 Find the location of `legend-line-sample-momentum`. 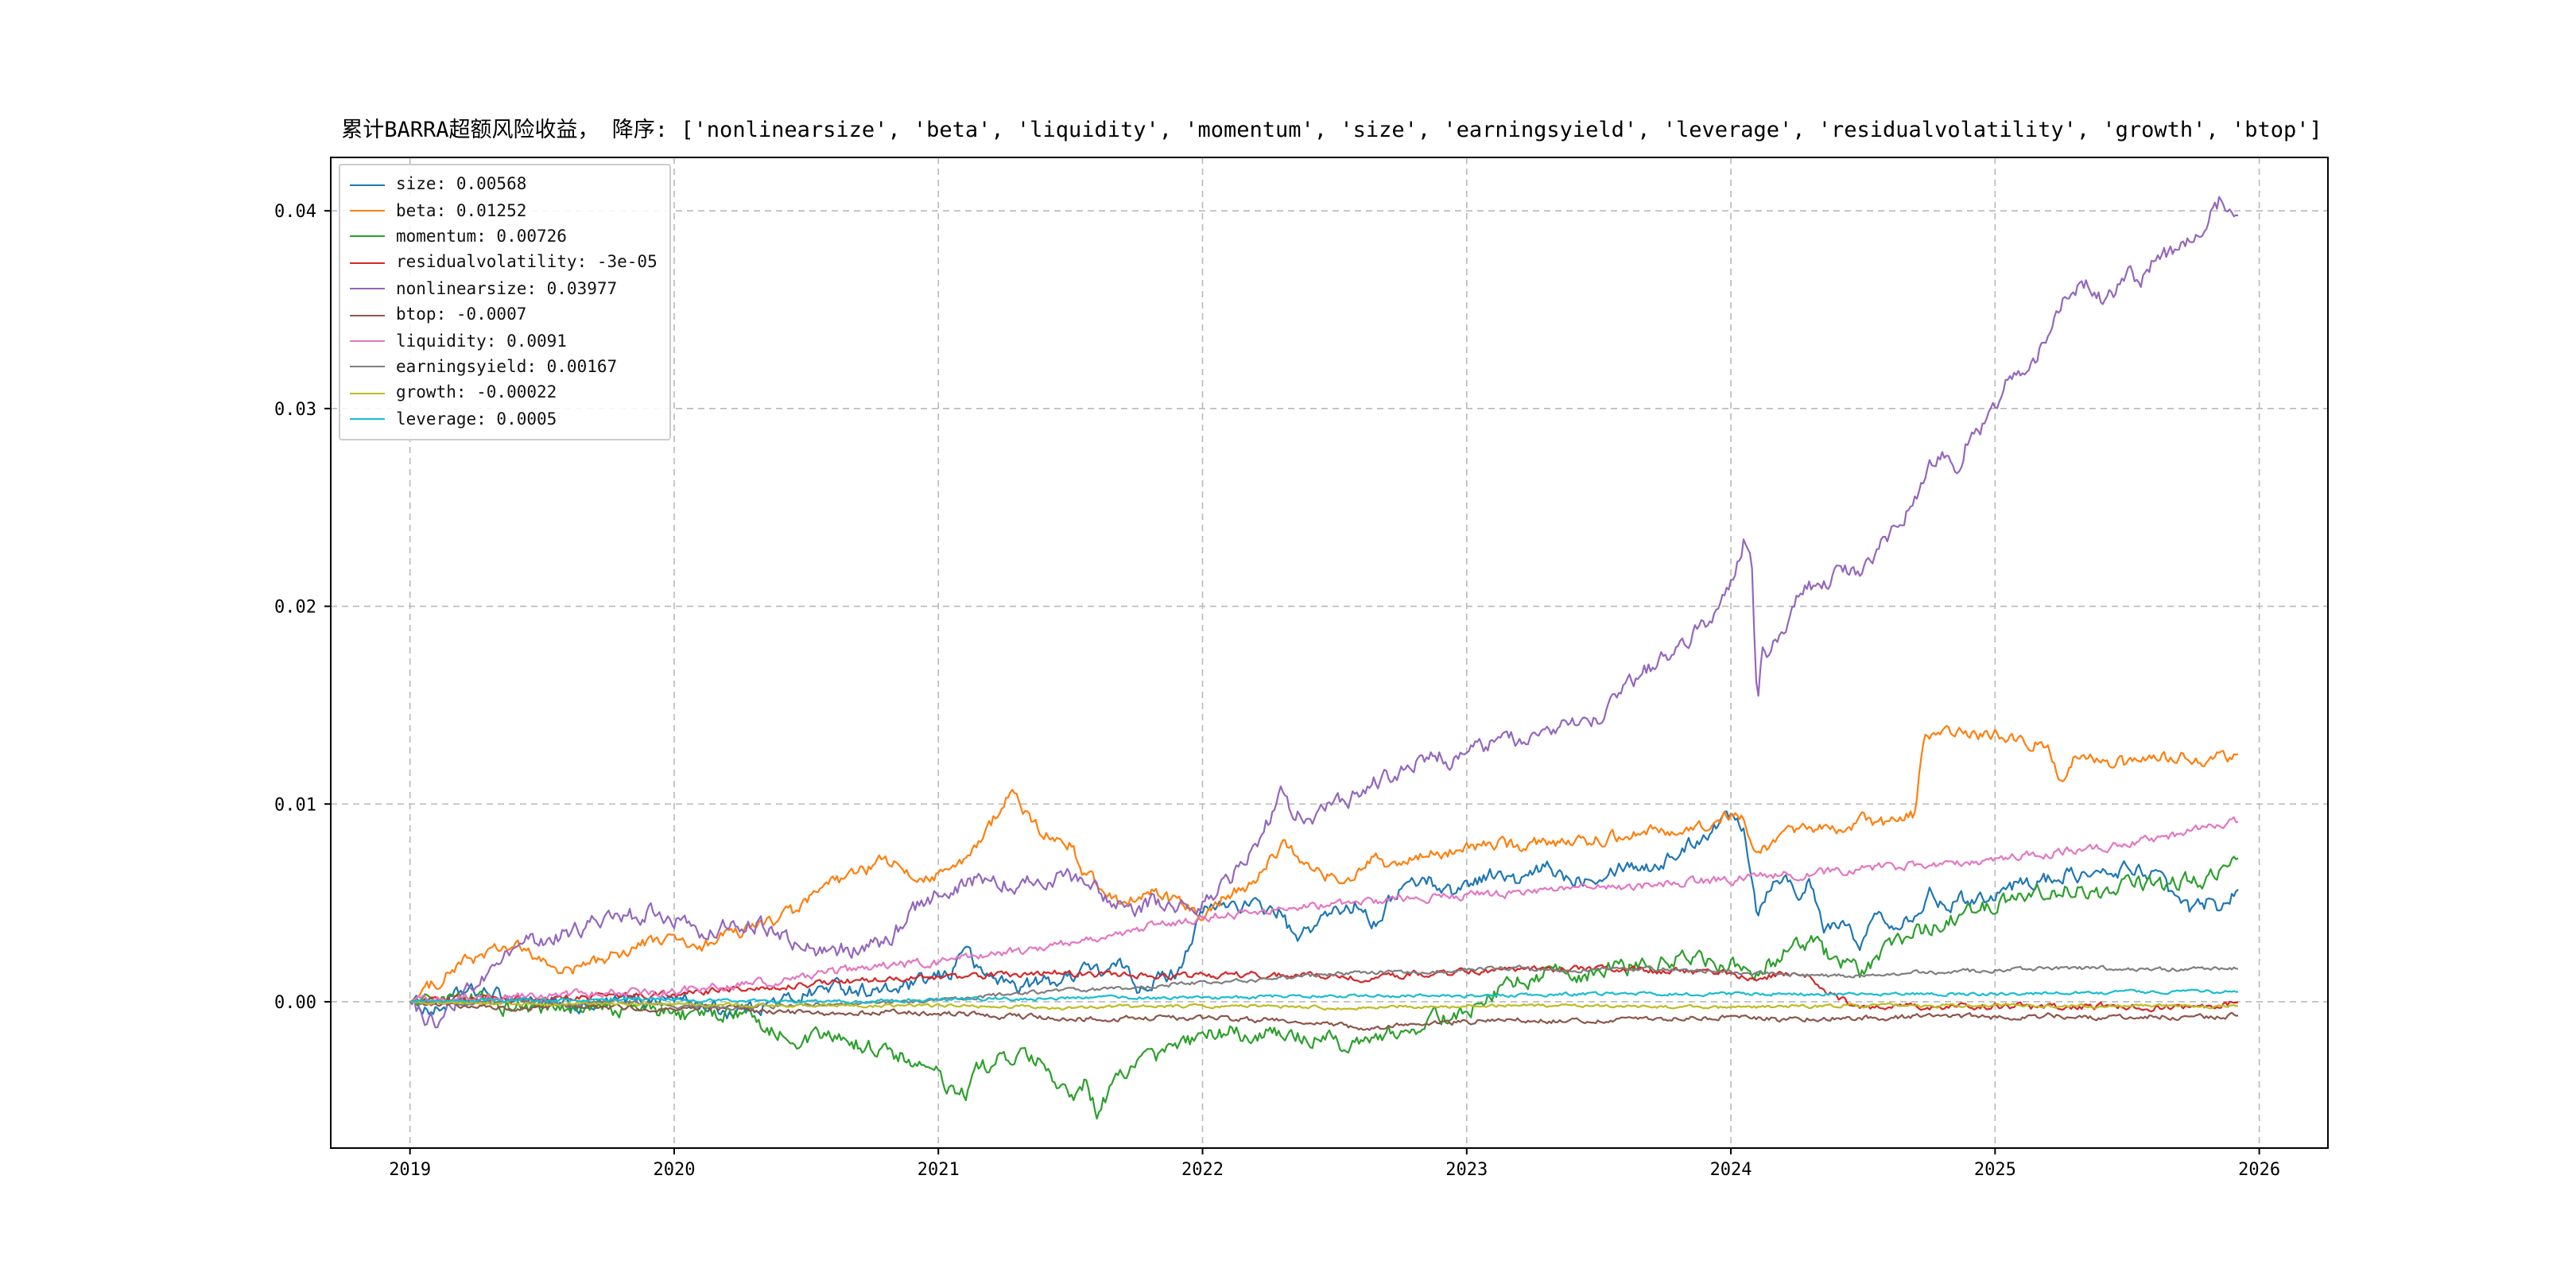

legend-line-sample-momentum is located at coordinates (367, 237).